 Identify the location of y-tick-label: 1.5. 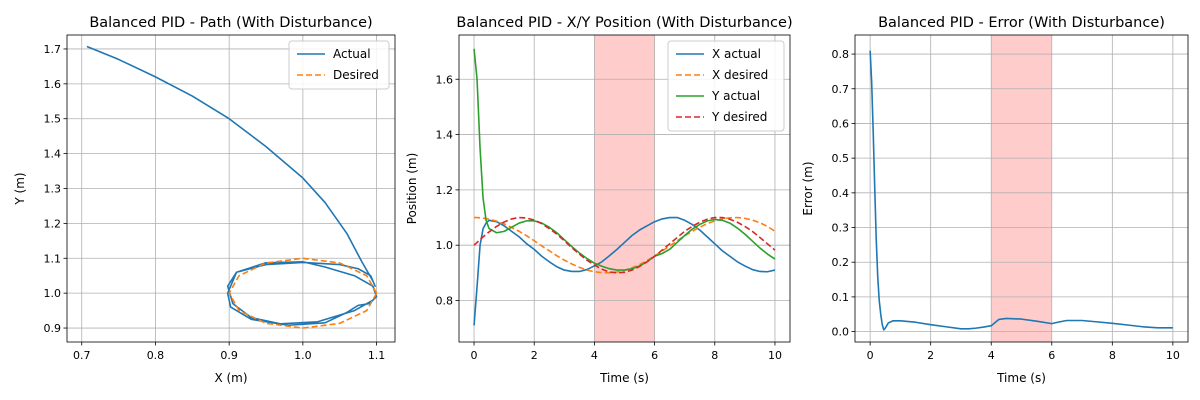
(53, 119).